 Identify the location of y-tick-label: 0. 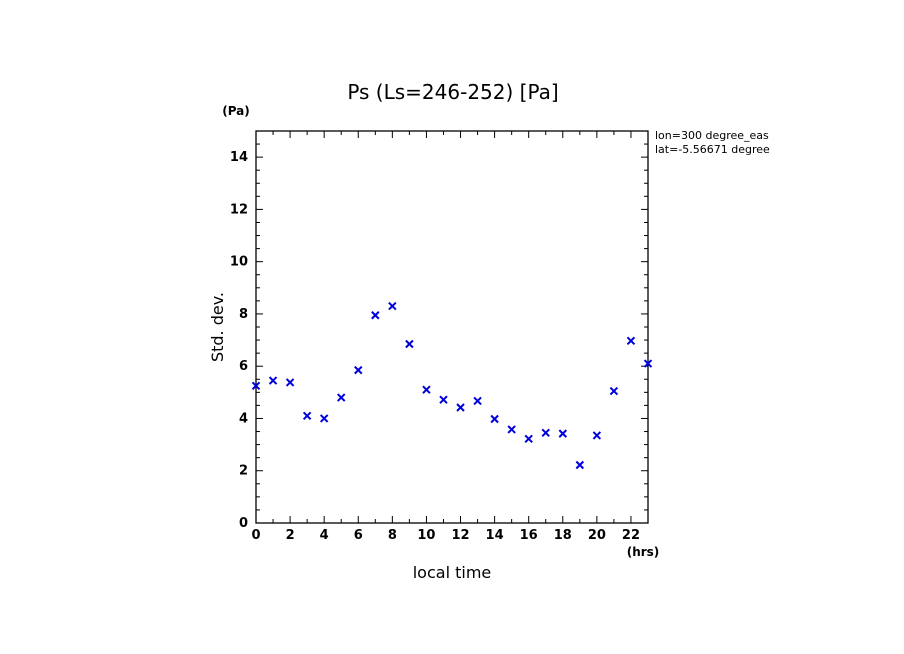
(243, 523).